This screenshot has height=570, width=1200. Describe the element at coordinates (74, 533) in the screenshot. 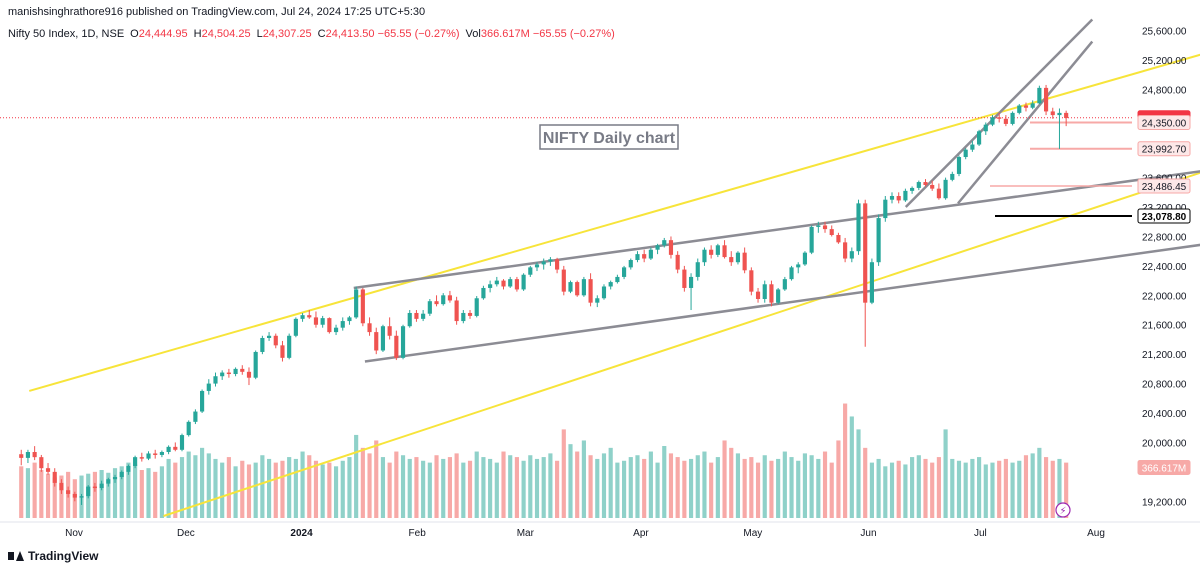

I see `x-tick-label: Nov` at that location.